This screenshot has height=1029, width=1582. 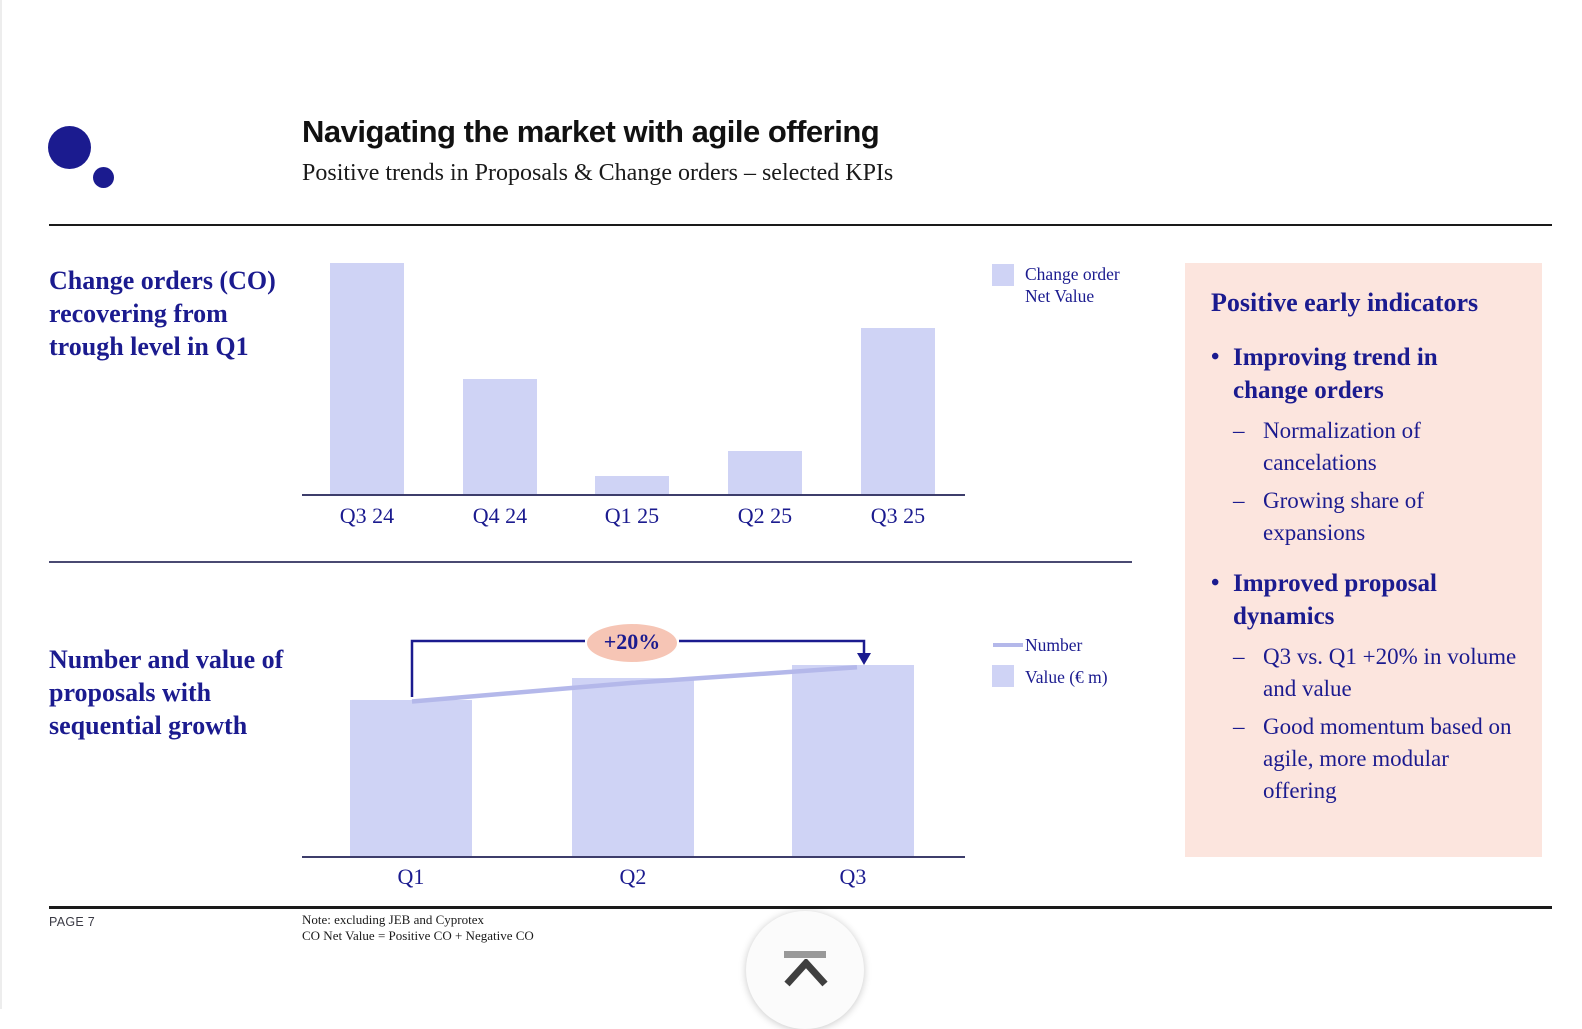 I want to click on logo-small-circle, so click(x=103, y=177).